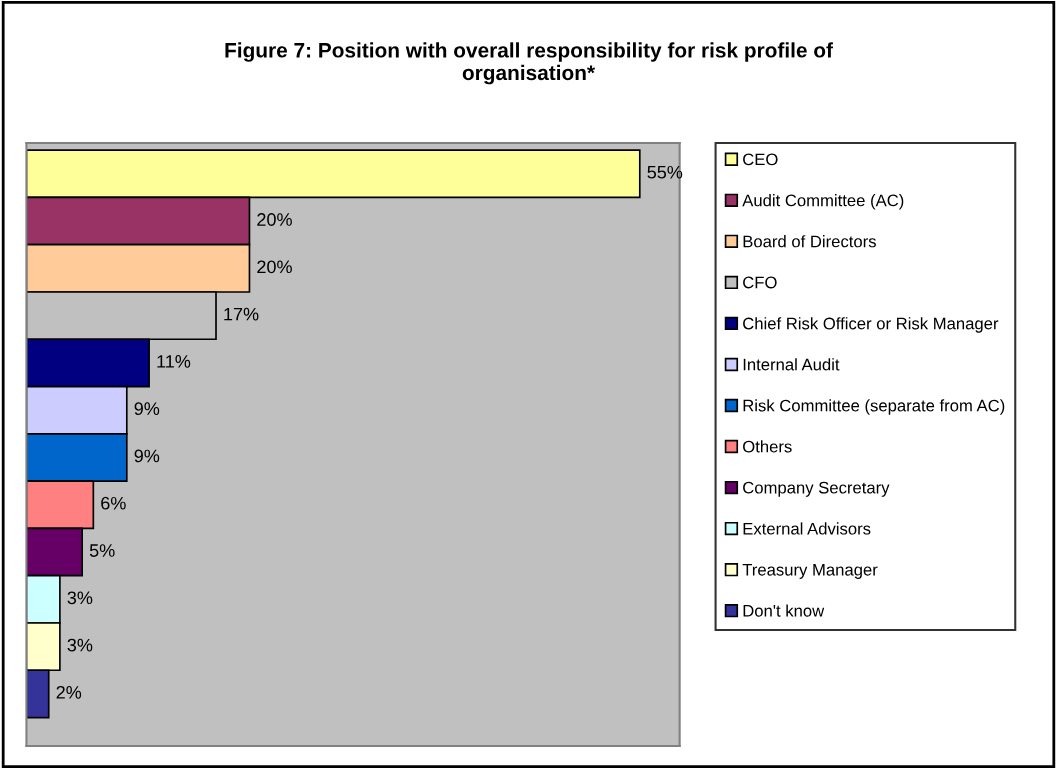 Image resolution: width=1057 pixels, height=769 pixels. Describe the element at coordinates (807, 528) in the screenshot. I see `legend-label: External Advisors` at that location.